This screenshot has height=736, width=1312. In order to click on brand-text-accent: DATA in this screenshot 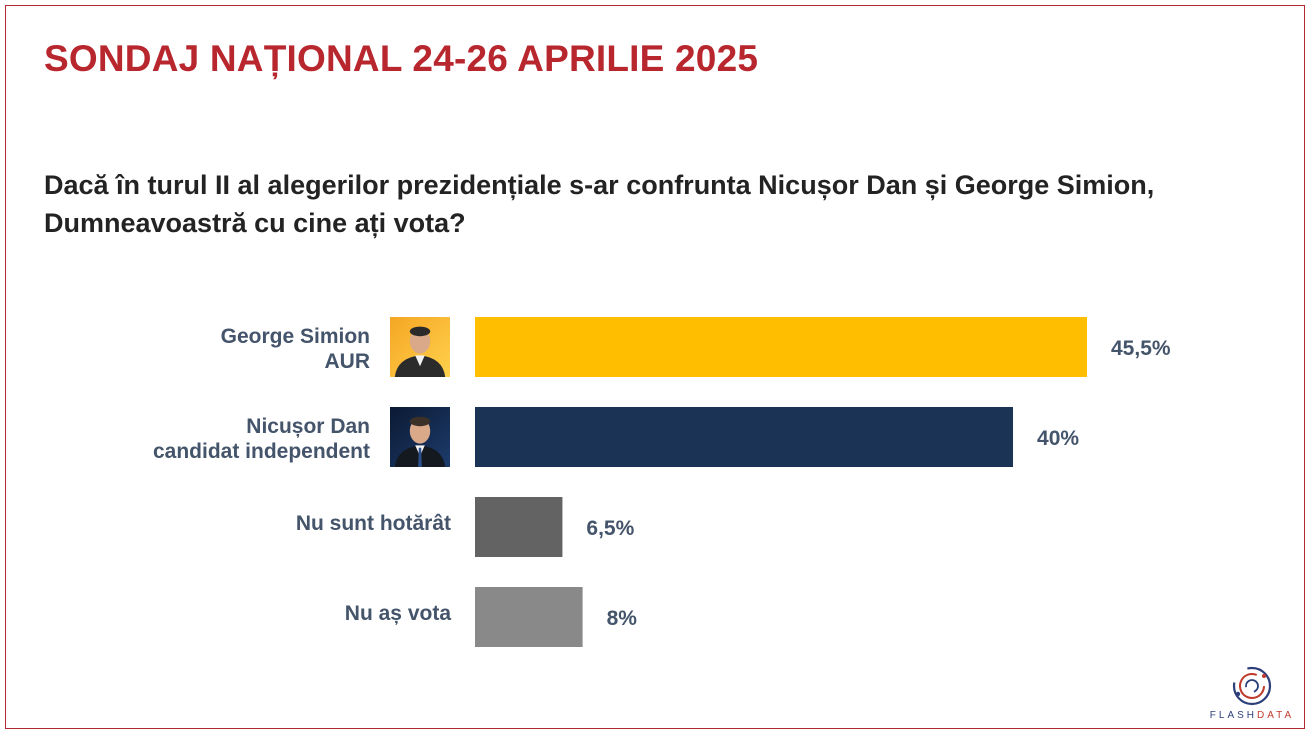, I will do `click(1276, 715)`.